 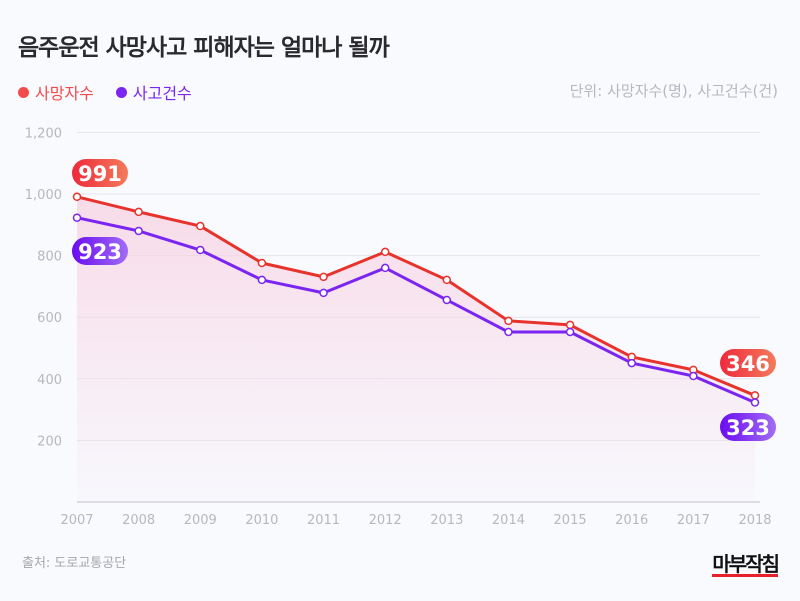 What do you see at coordinates (64, 93) in the screenshot?
I see `legend-label: 사망자수` at bounding box center [64, 93].